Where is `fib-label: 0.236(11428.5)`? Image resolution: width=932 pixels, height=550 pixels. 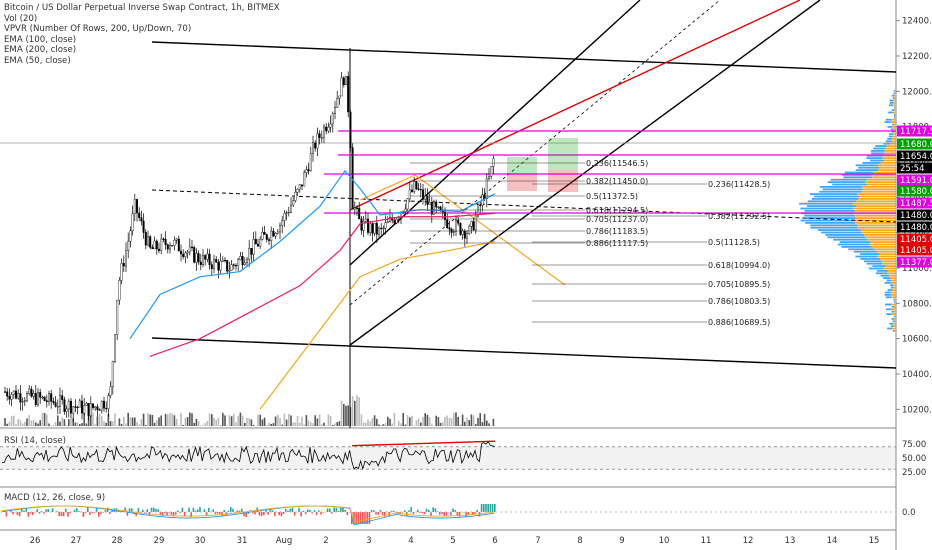
fib-label: 0.236(11428.5) is located at coordinates (739, 184).